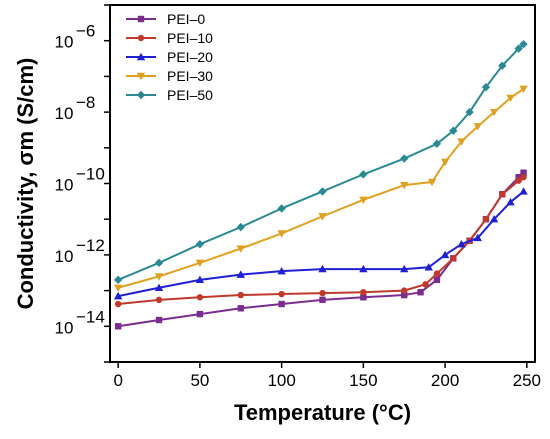 The height and width of the screenshot is (439, 550). What do you see at coordinates (322, 412) in the screenshot?
I see `x-axis-title: Temperature (°C)` at bounding box center [322, 412].